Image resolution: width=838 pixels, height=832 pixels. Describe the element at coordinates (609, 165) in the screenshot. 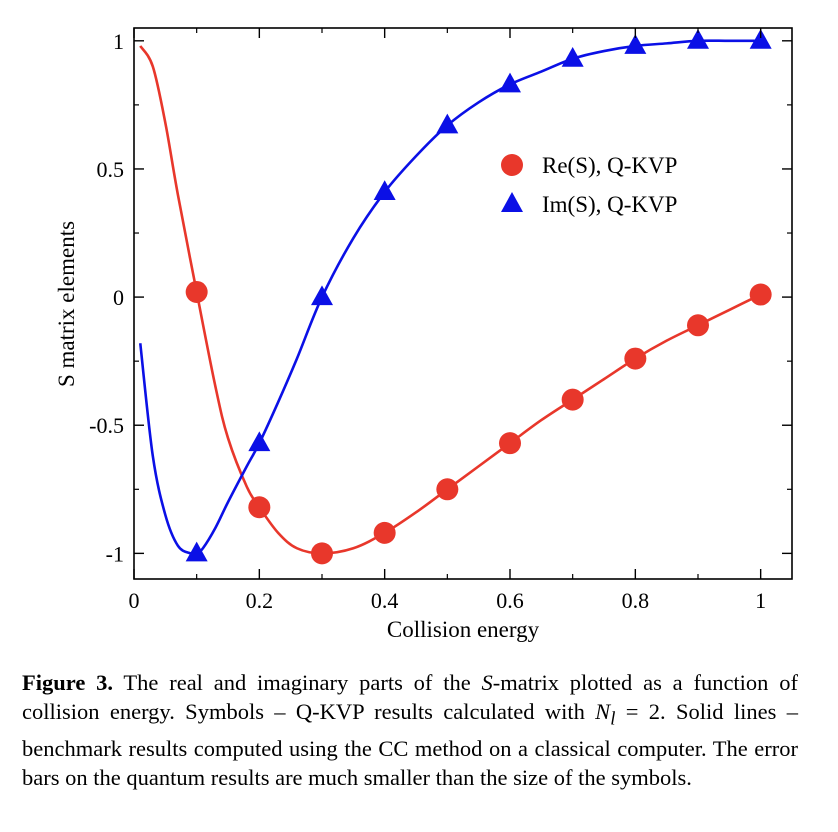

I see `legend-label-re: Re(S), Q-KVP` at that location.